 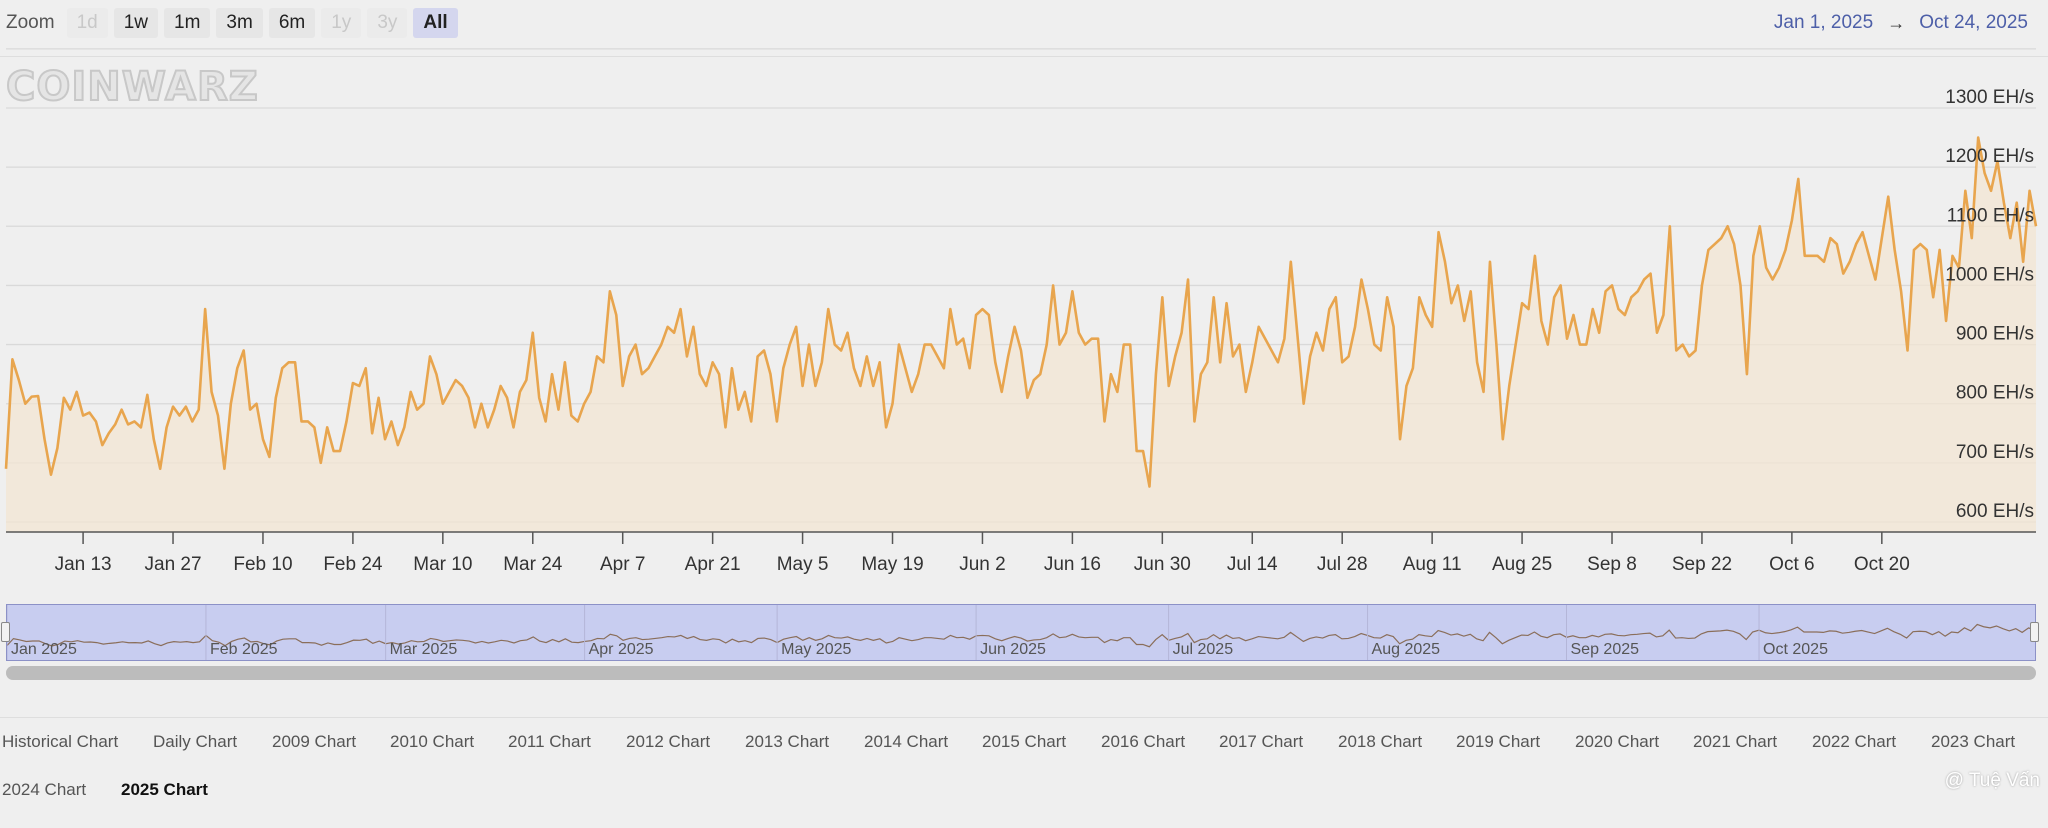 I want to click on x-tick-label: Jun 16, so click(x=1072, y=564).